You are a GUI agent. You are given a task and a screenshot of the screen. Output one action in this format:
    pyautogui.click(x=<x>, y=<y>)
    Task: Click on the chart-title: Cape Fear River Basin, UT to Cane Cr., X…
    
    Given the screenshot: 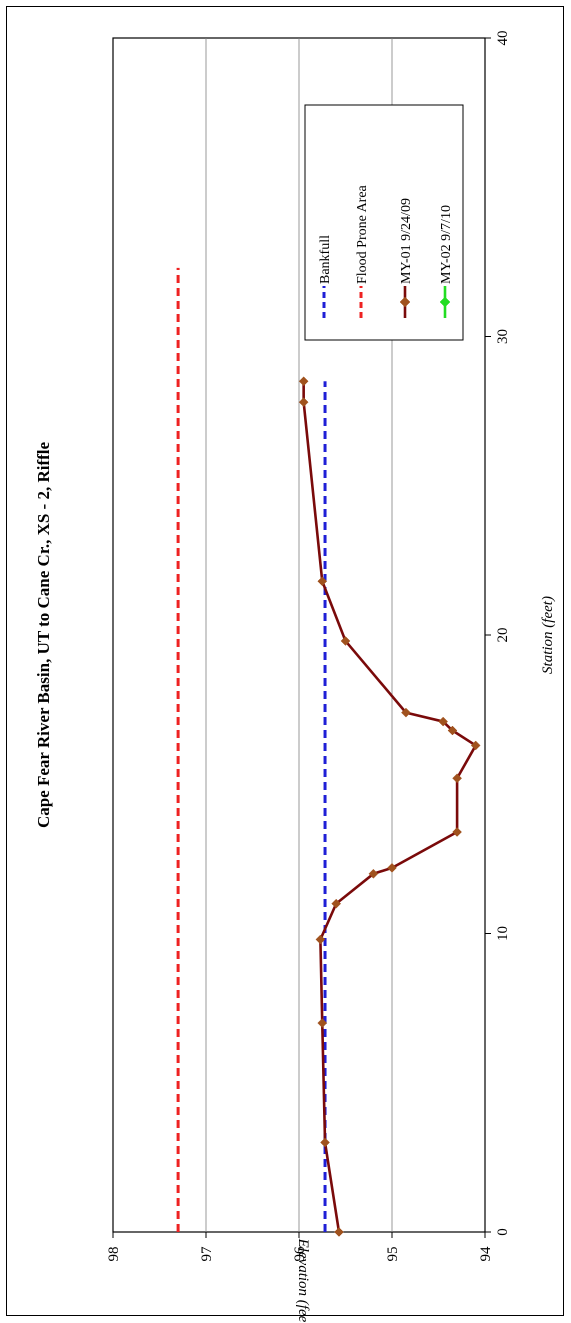 What is the action you would take?
    pyautogui.click(x=43, y=634)
    